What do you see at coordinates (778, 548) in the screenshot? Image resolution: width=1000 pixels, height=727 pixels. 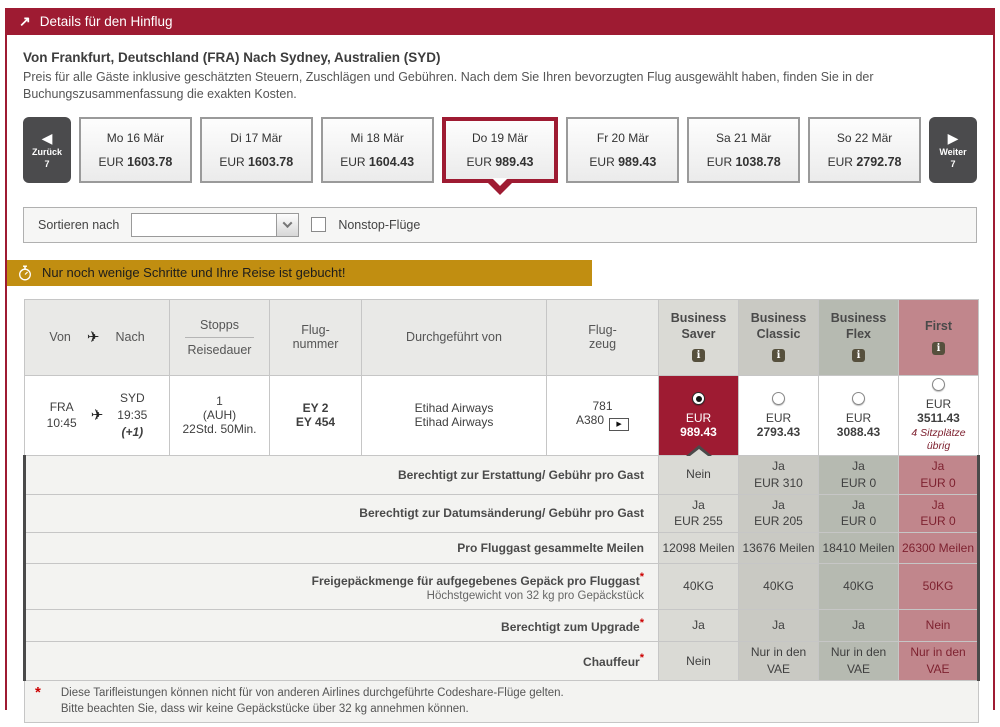 I see `detail-value: 13676 Meilen` at bounding box center [778, 548].